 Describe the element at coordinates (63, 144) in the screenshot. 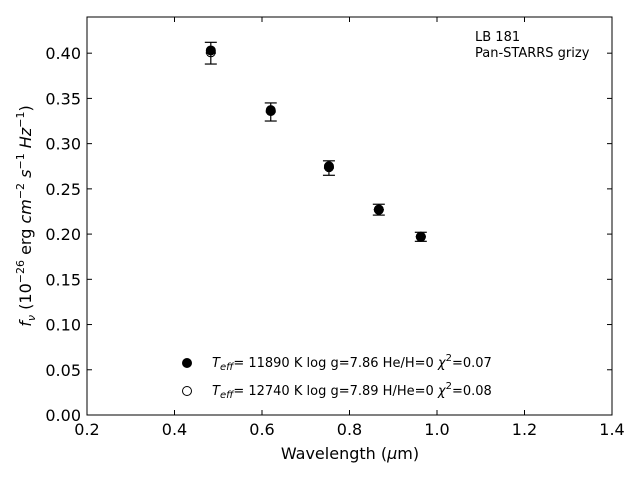

I see `y-tick-label: 0.30` at that location.